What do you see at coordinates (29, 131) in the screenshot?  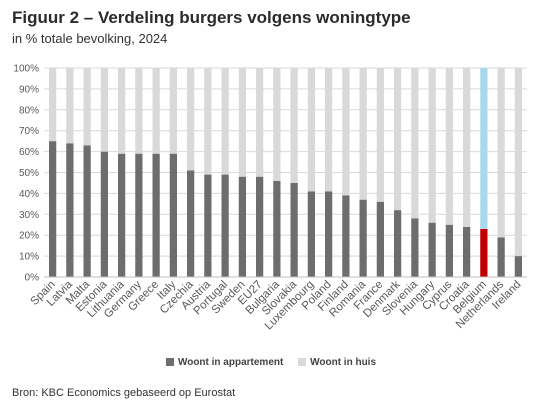 I see `y-tick-label: 70%` at bounding box center [29, 131].